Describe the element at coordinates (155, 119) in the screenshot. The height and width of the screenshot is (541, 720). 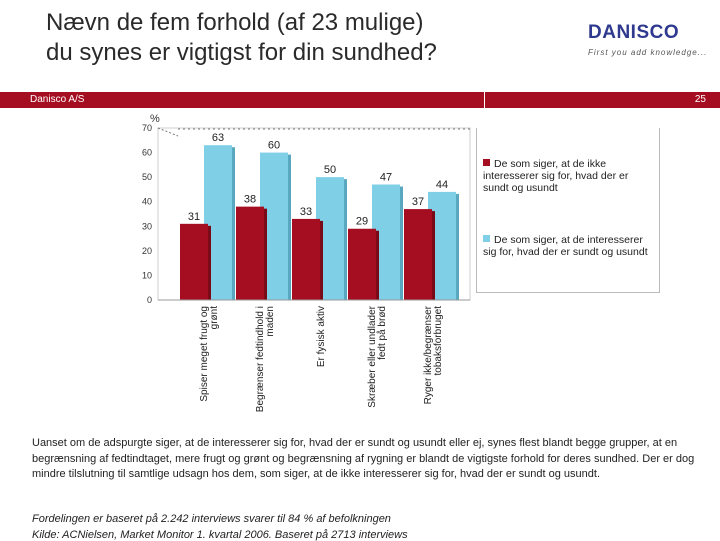
I see `y-axis-label: %` at that location.